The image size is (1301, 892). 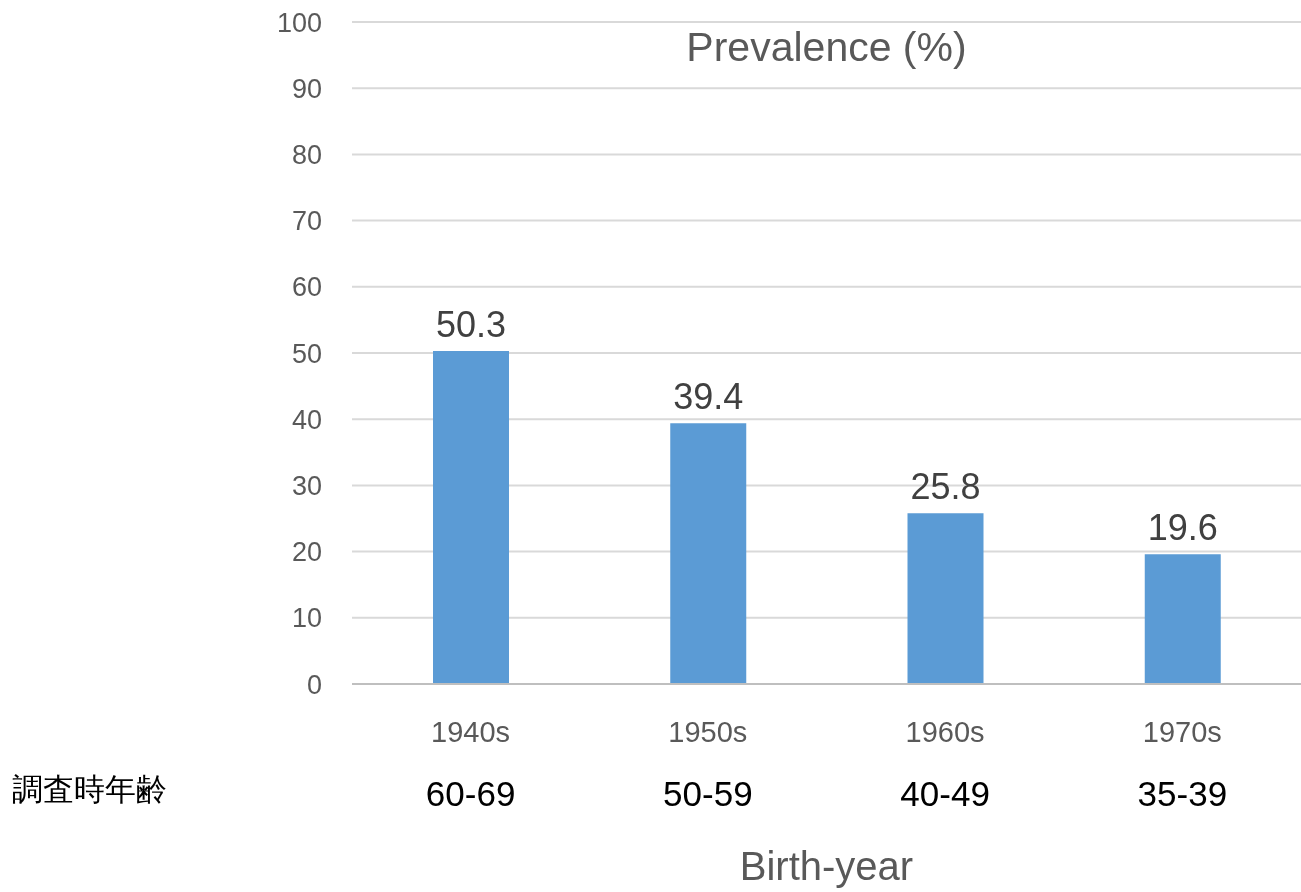 I want to click on text: 40-49, so click(x=945, y=793).